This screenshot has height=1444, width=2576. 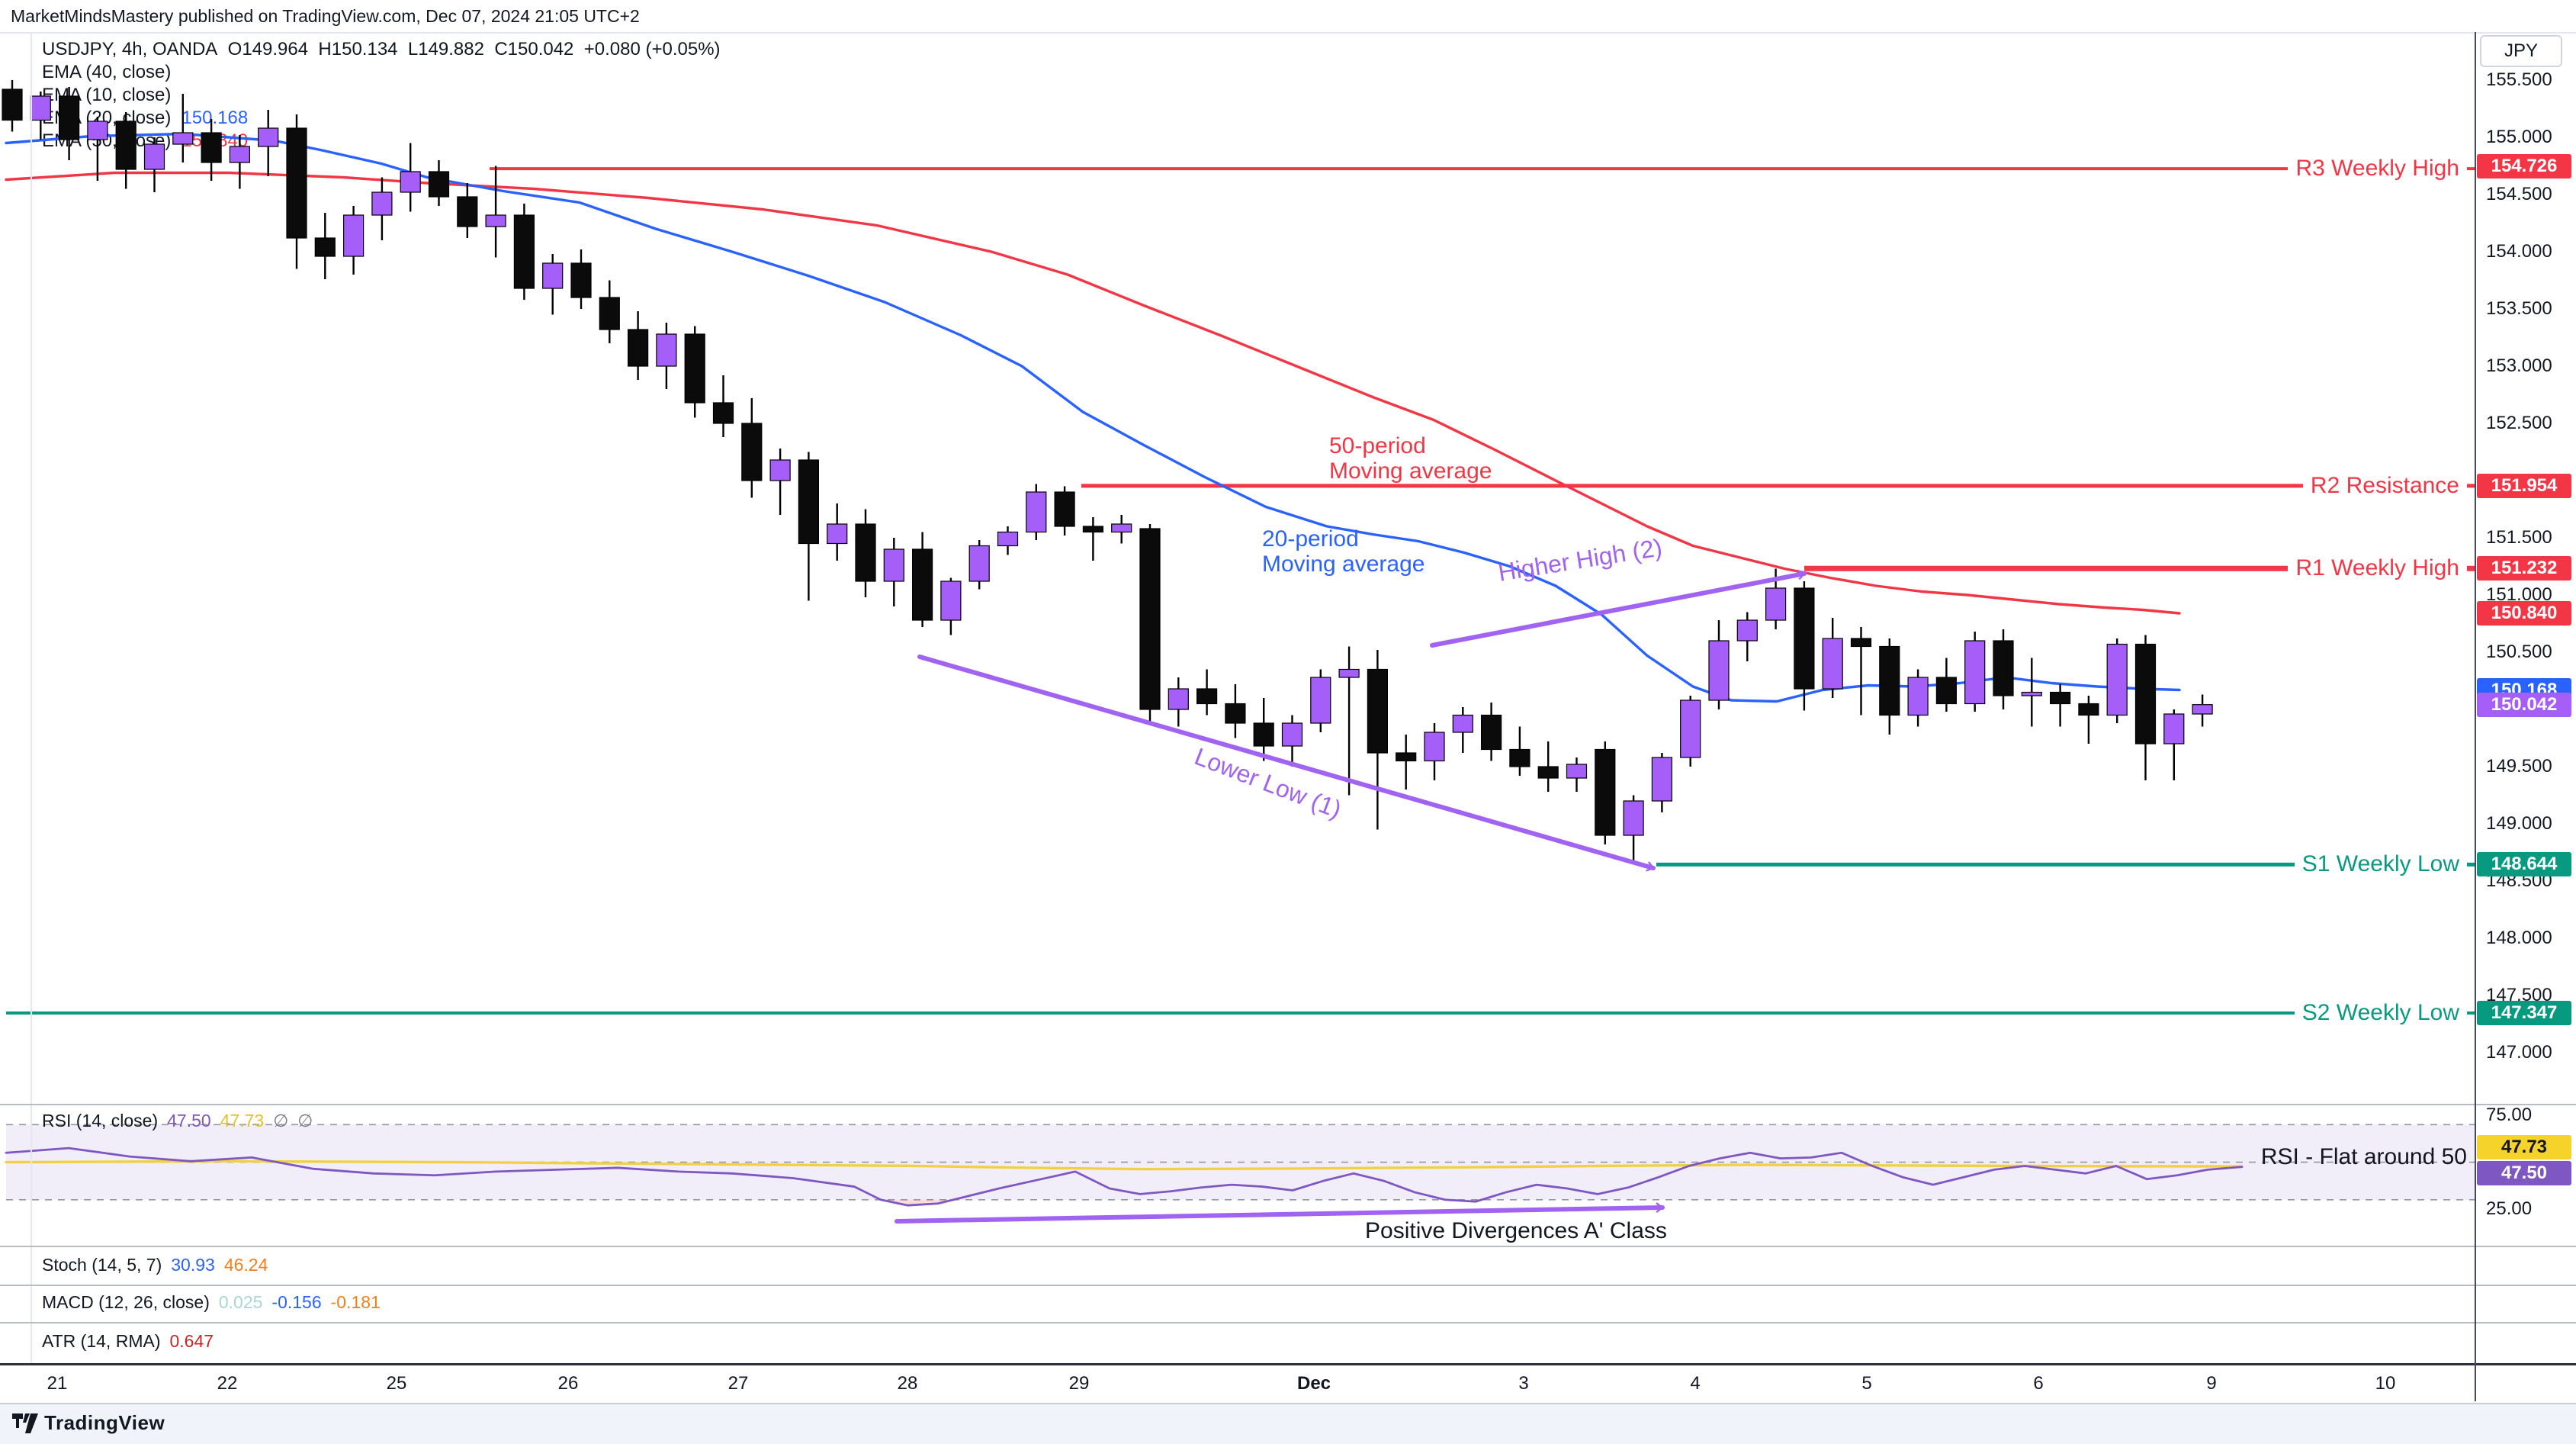 I want to click on legend-row-ema-2: EMA (20, close) 150.168, so click(x=381, y=119).